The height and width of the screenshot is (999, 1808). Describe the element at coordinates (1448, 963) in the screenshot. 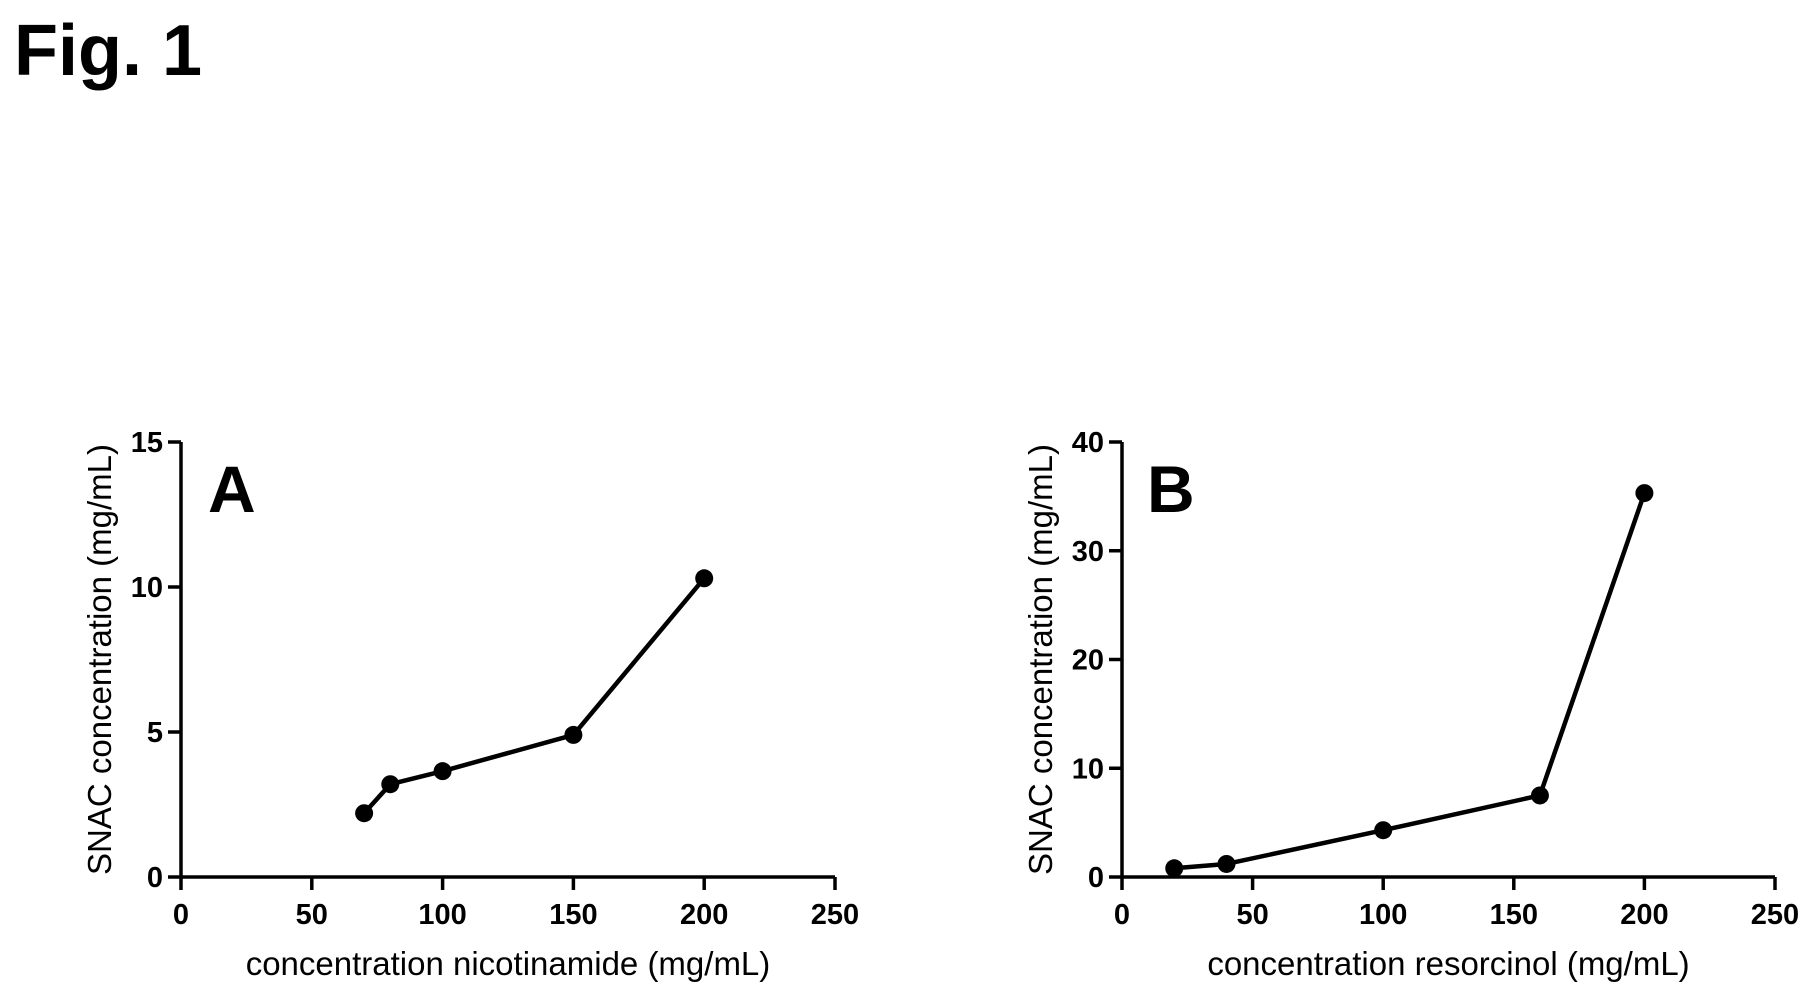

I see `x-axis-label: concentration resorcinol (mg/mL)` at that location.